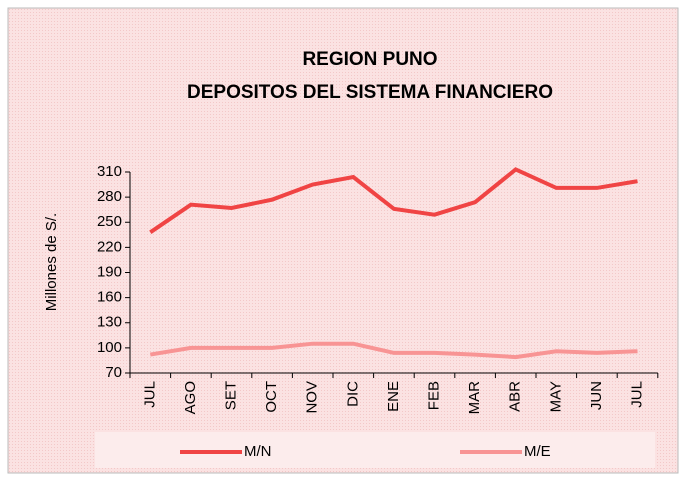 This screenshot has width=686, height=486. Describe the element at coordinates (109, 196) in the screenshot. I see `y-tick-label: 280` at that location.